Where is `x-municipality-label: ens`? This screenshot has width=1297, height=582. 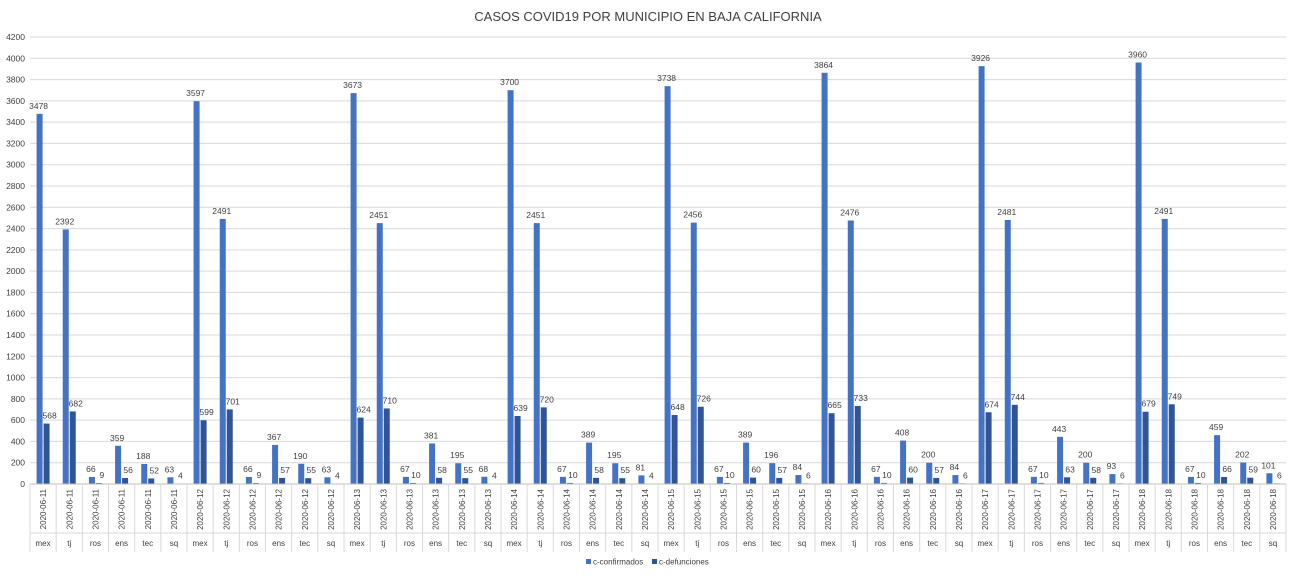
x-municipality-label: ens is located at coordinates (1063, 543).